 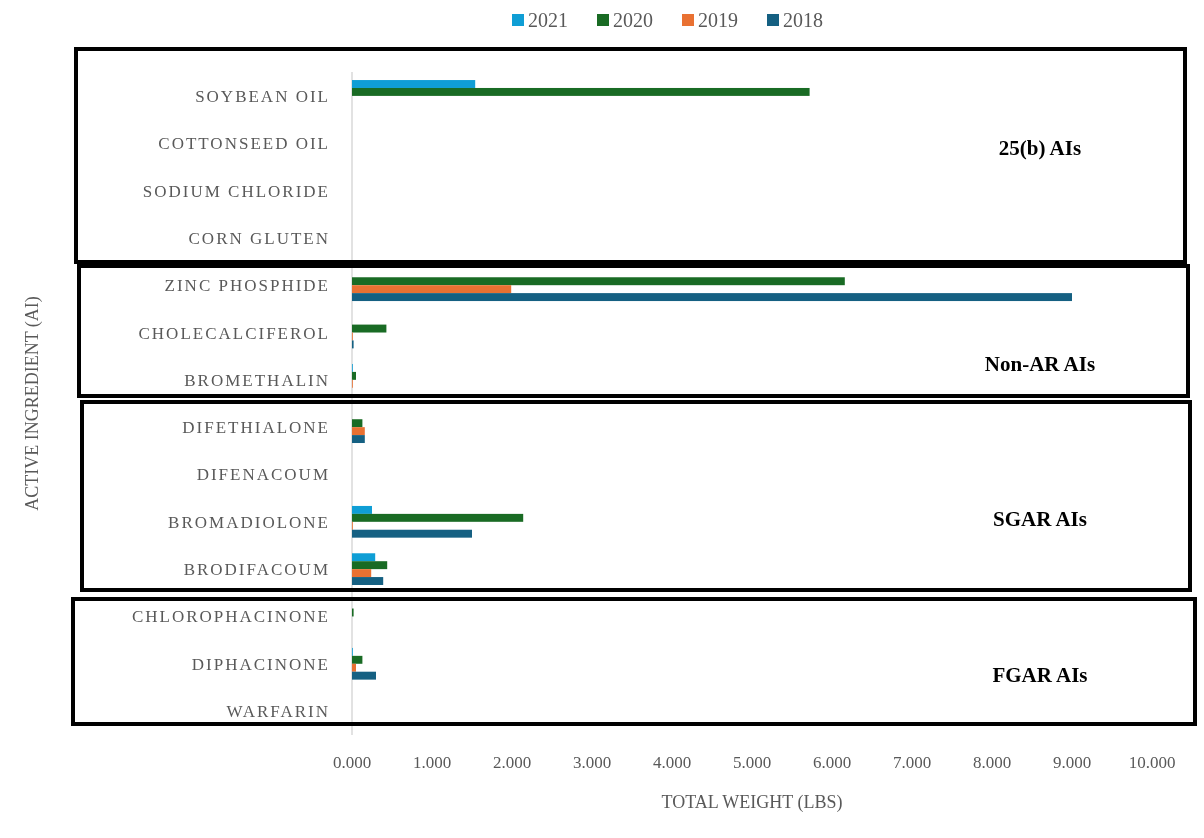 I want to click on x-tick-label: 0.000, so click(x=352, y=762).